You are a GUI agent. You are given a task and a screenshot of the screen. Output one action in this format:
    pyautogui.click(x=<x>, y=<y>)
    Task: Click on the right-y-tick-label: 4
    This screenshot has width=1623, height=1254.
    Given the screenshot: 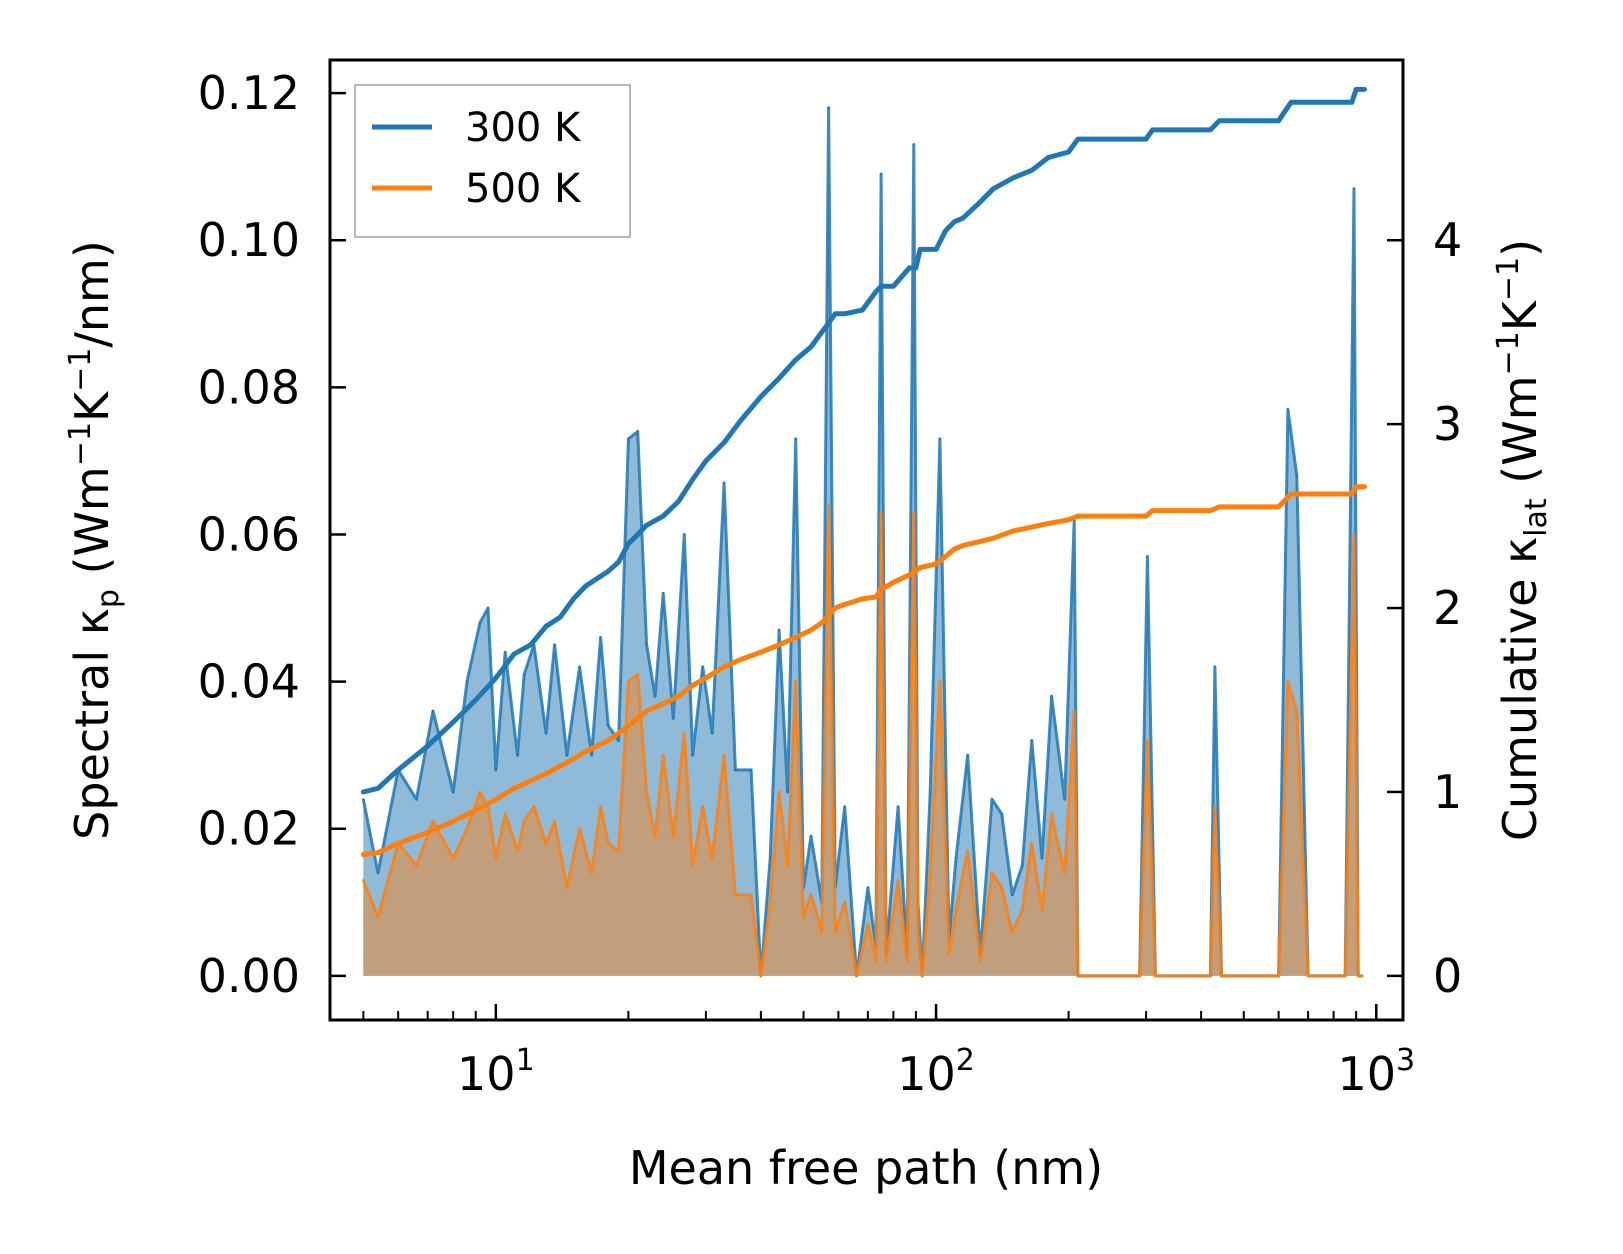 What is the action you would take?
    pyautogui.click(x=1447, y=240)
    